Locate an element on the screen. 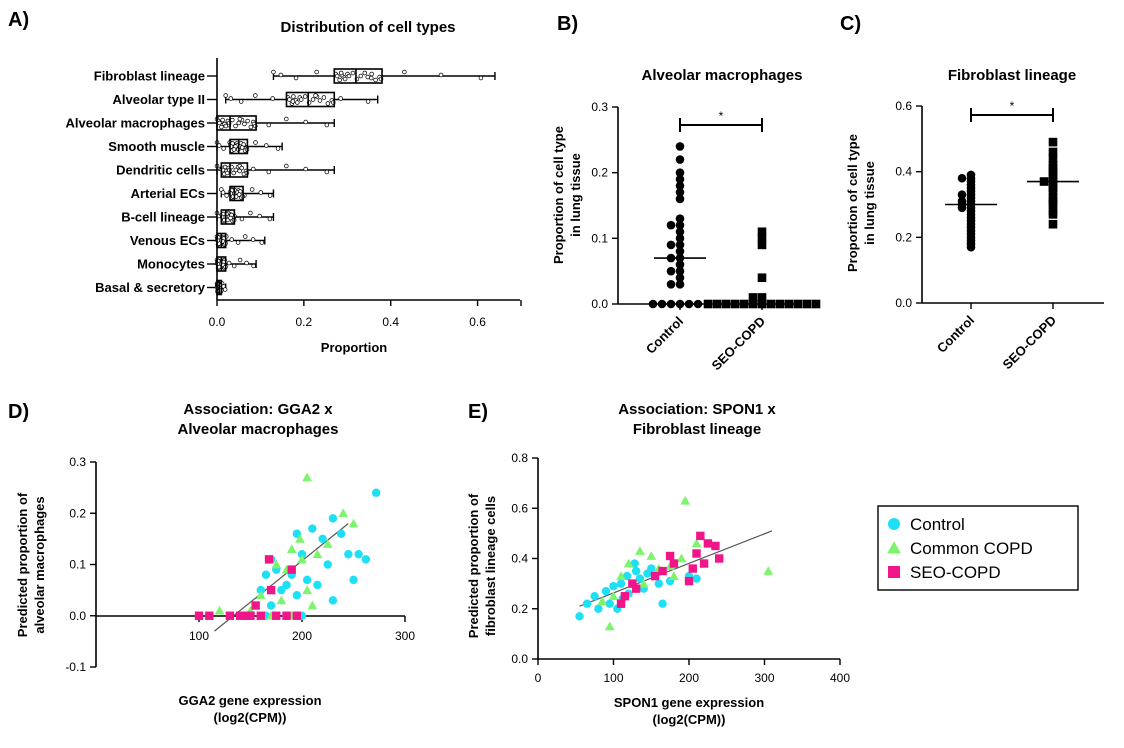 Image resolution: width=1124 pixels, height=748 pixels. x-tick-label: 0.4 is located at coordinates (390, 322).